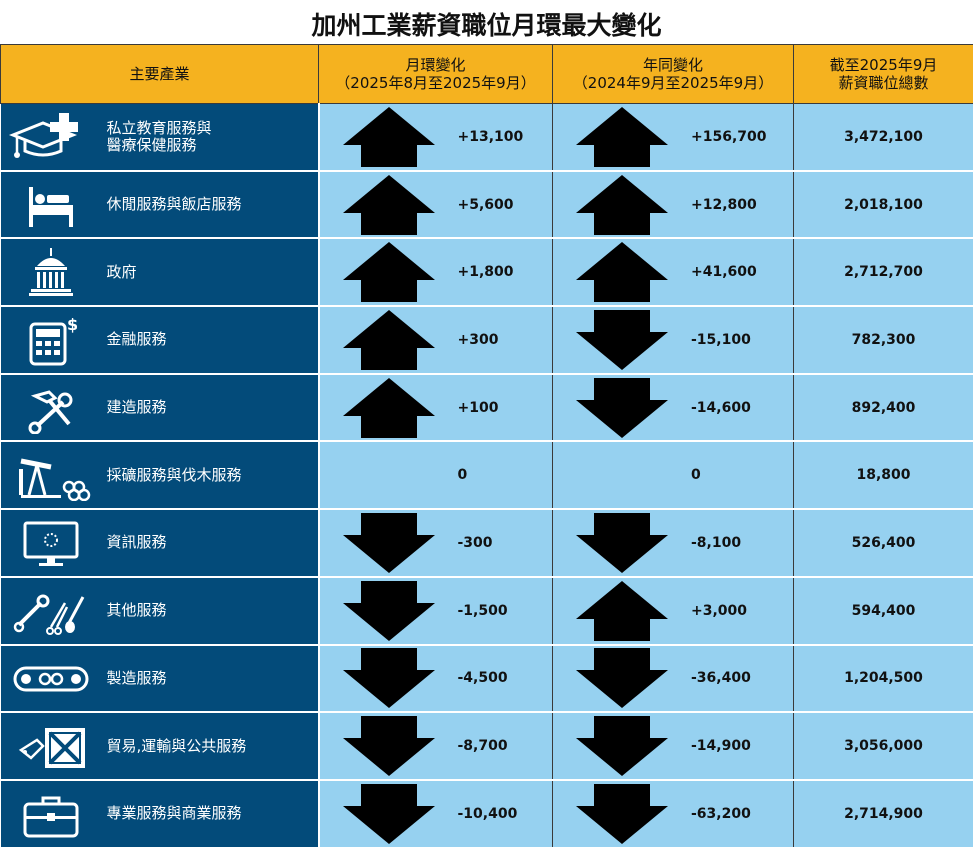  Describe the element at coordinates (51, 272) in the screenshot. I see `capitol-building-icon` at that location.